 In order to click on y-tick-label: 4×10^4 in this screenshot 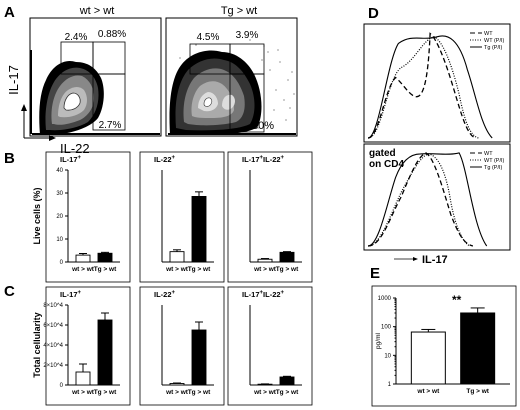, I will do `click(53, 346)`.